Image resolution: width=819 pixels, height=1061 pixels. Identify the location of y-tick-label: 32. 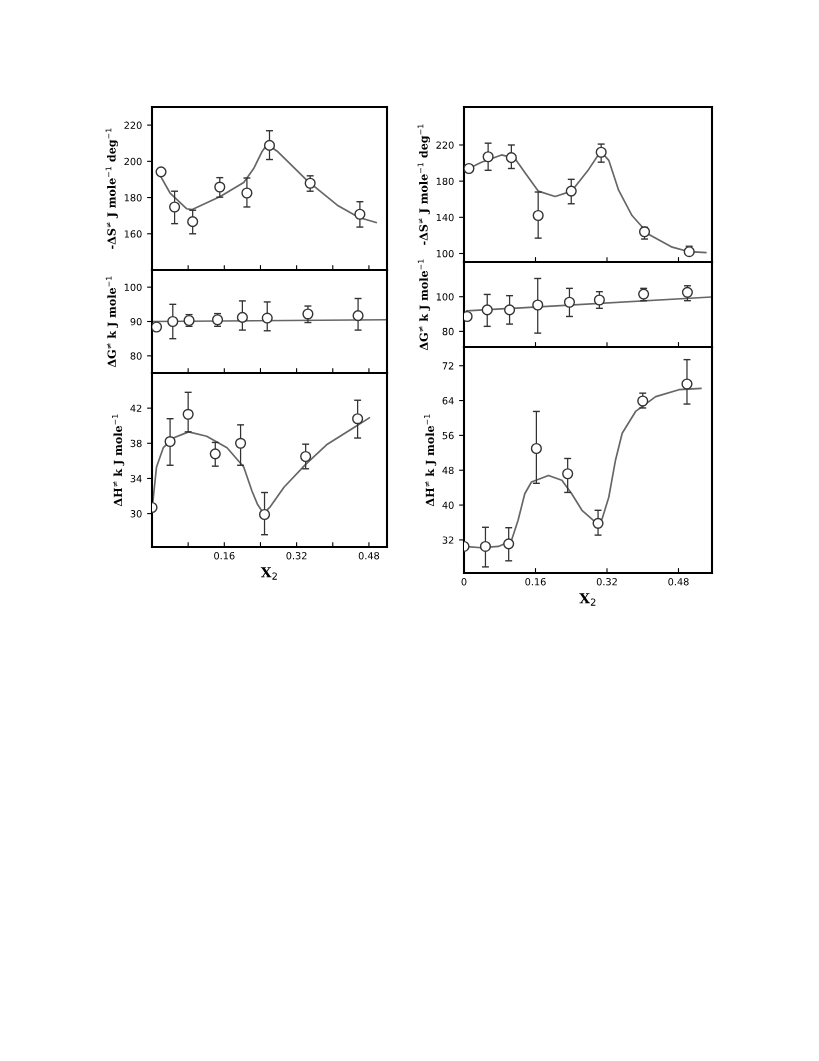
(448, 540).